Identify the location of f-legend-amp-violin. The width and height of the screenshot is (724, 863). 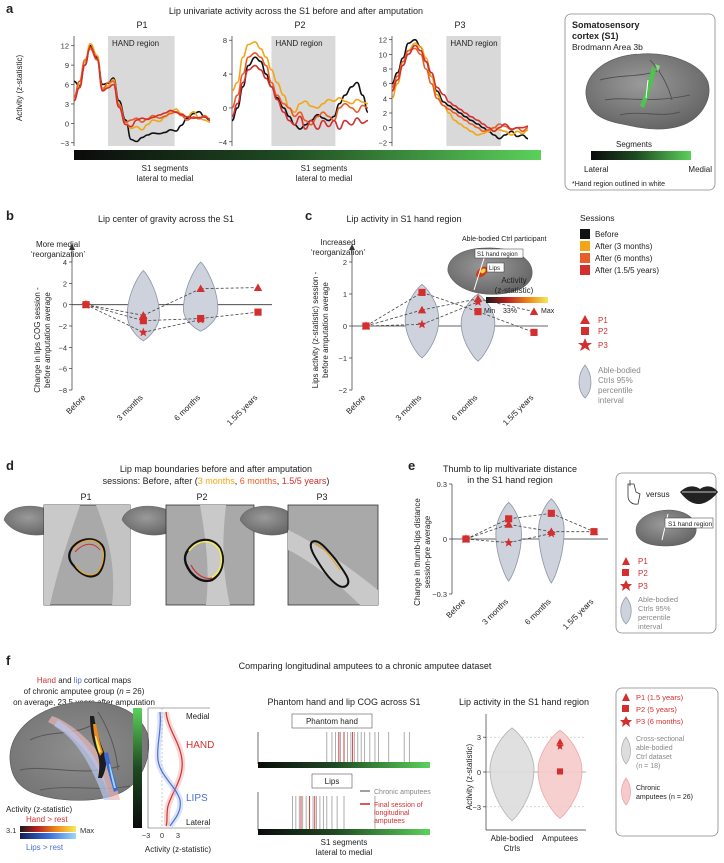
(626, 791).